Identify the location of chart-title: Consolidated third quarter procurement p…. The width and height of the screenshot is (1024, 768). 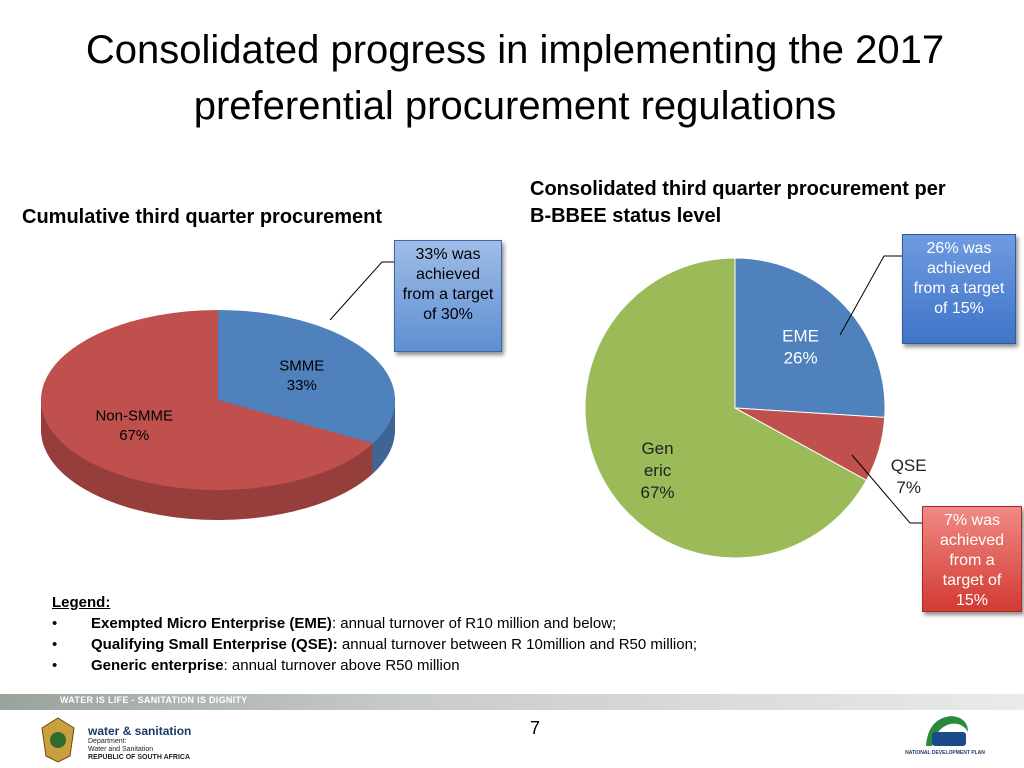
(738, 202).